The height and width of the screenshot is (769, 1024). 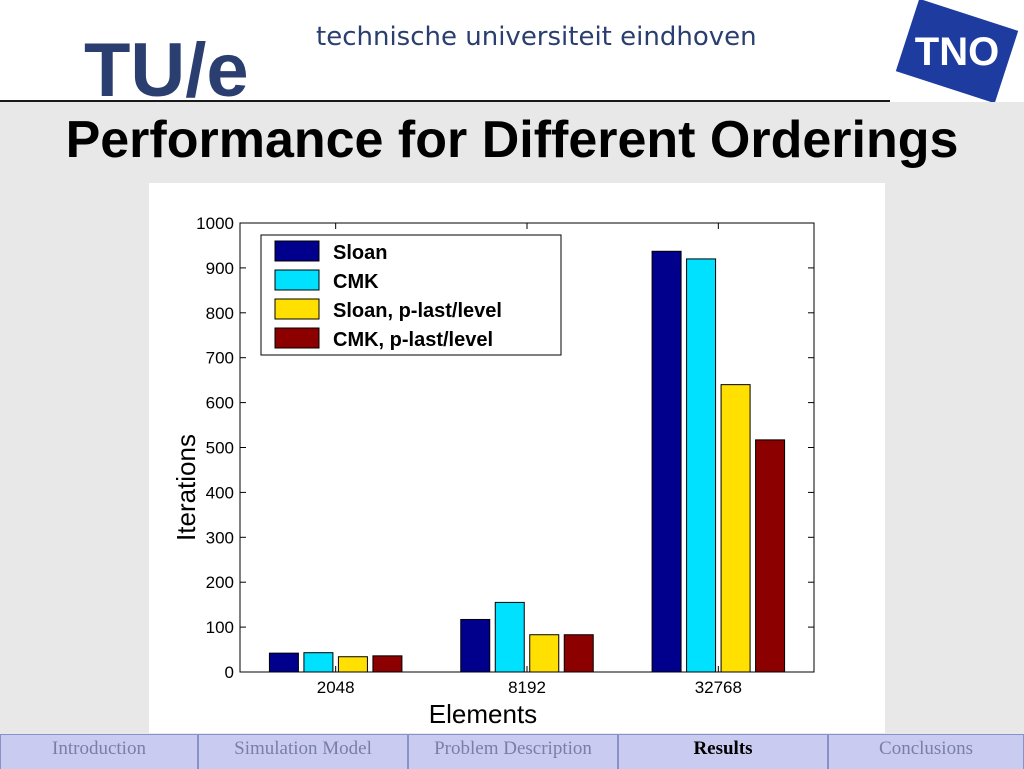 What do you see at coordinates (445, 101) in the screenshot?
I see `header-divider` at bounding box center [445, 101].